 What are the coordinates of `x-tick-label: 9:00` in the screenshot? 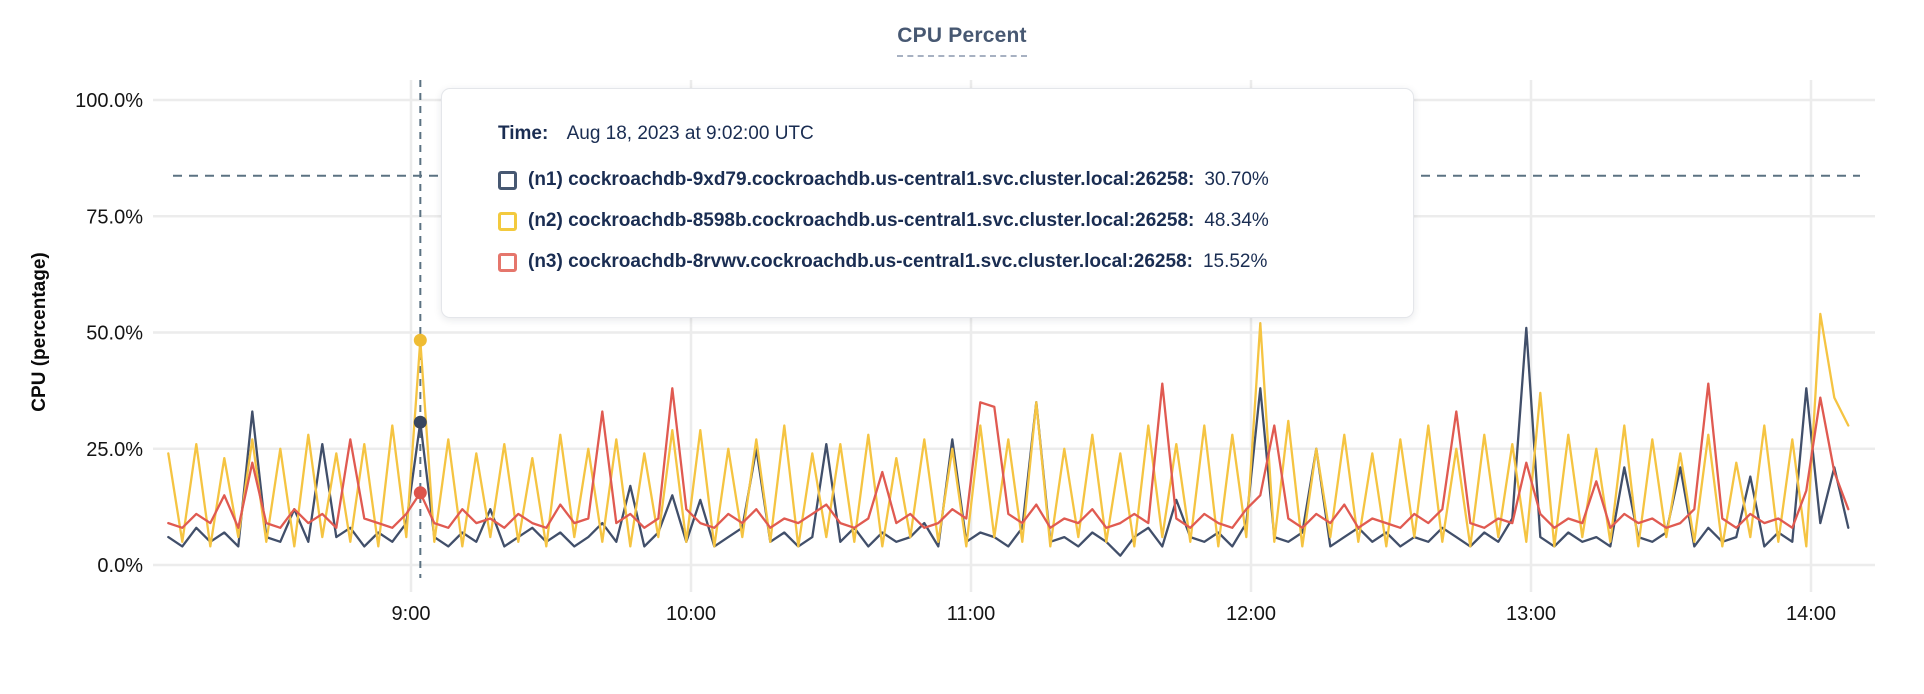 It's located at (411, 614).